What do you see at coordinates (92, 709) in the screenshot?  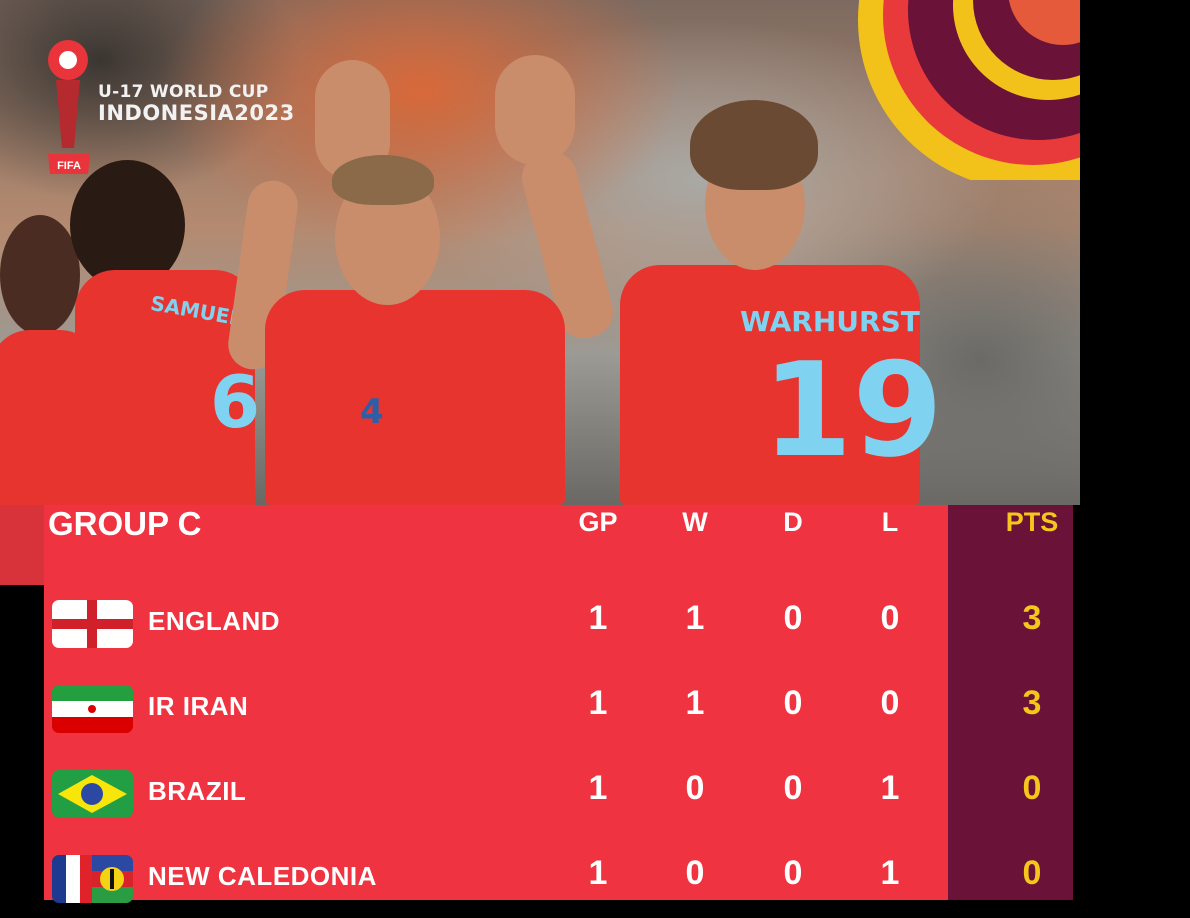 I see `iran-flag-icon` at bounding box center [92, 709].